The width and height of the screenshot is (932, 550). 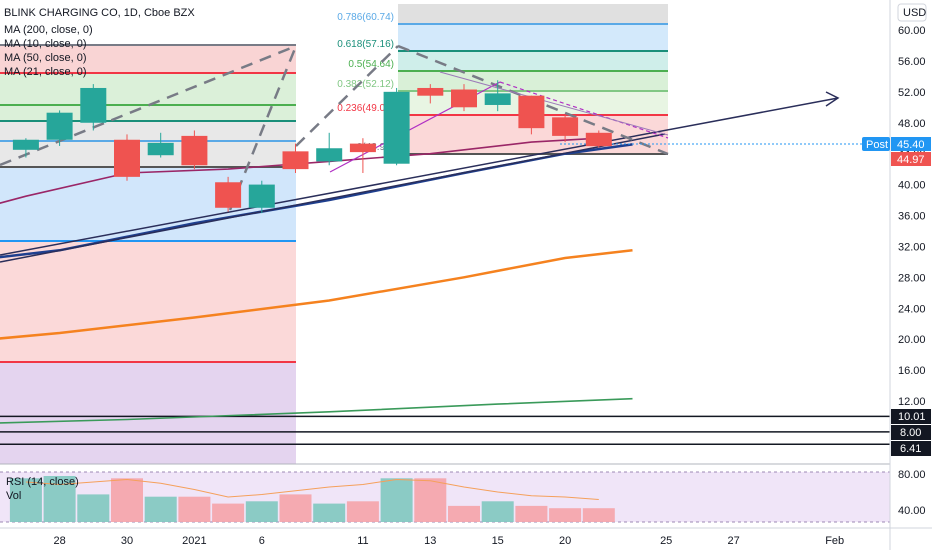 I want to click on currency-button: USD, so click(x=912, y=12).